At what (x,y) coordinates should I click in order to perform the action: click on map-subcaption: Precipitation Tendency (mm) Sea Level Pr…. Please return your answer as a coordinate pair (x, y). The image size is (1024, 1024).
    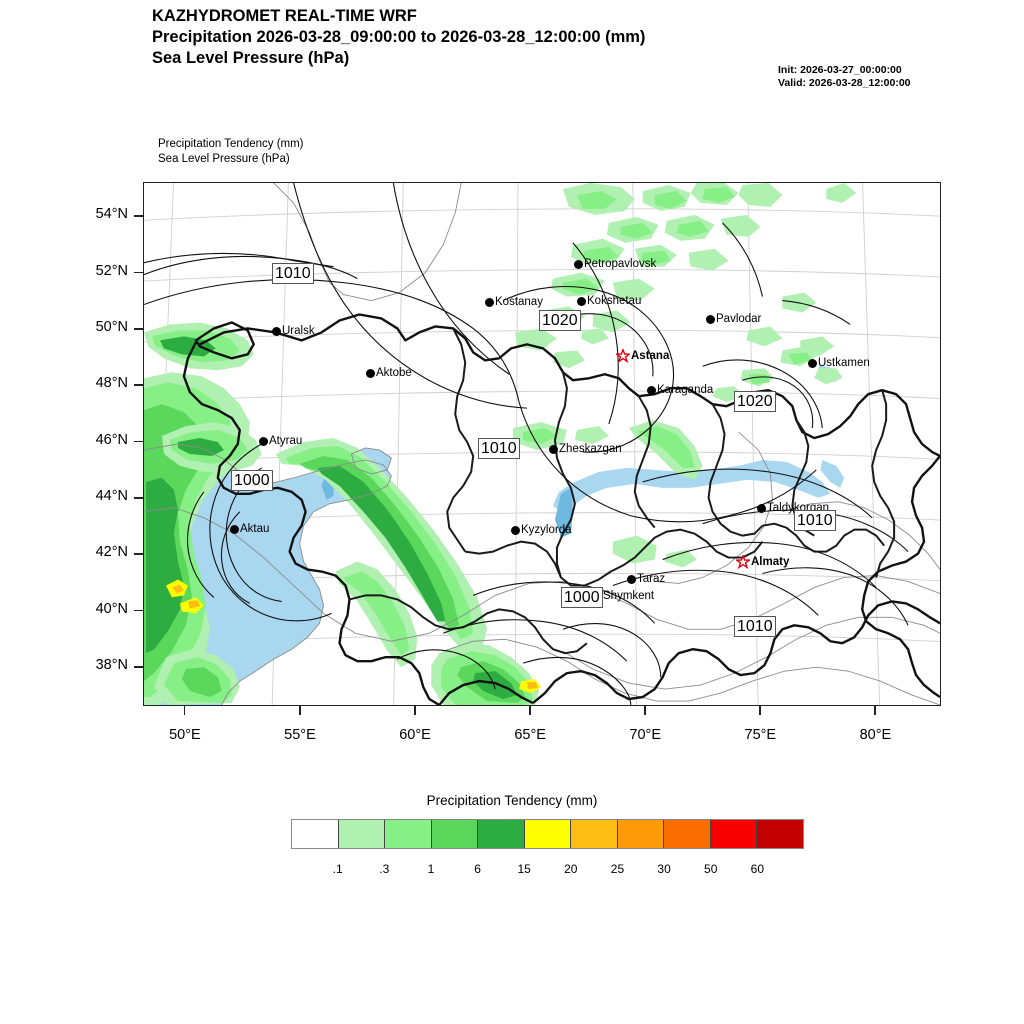
    Looking at the image, I should click on (231, 152).